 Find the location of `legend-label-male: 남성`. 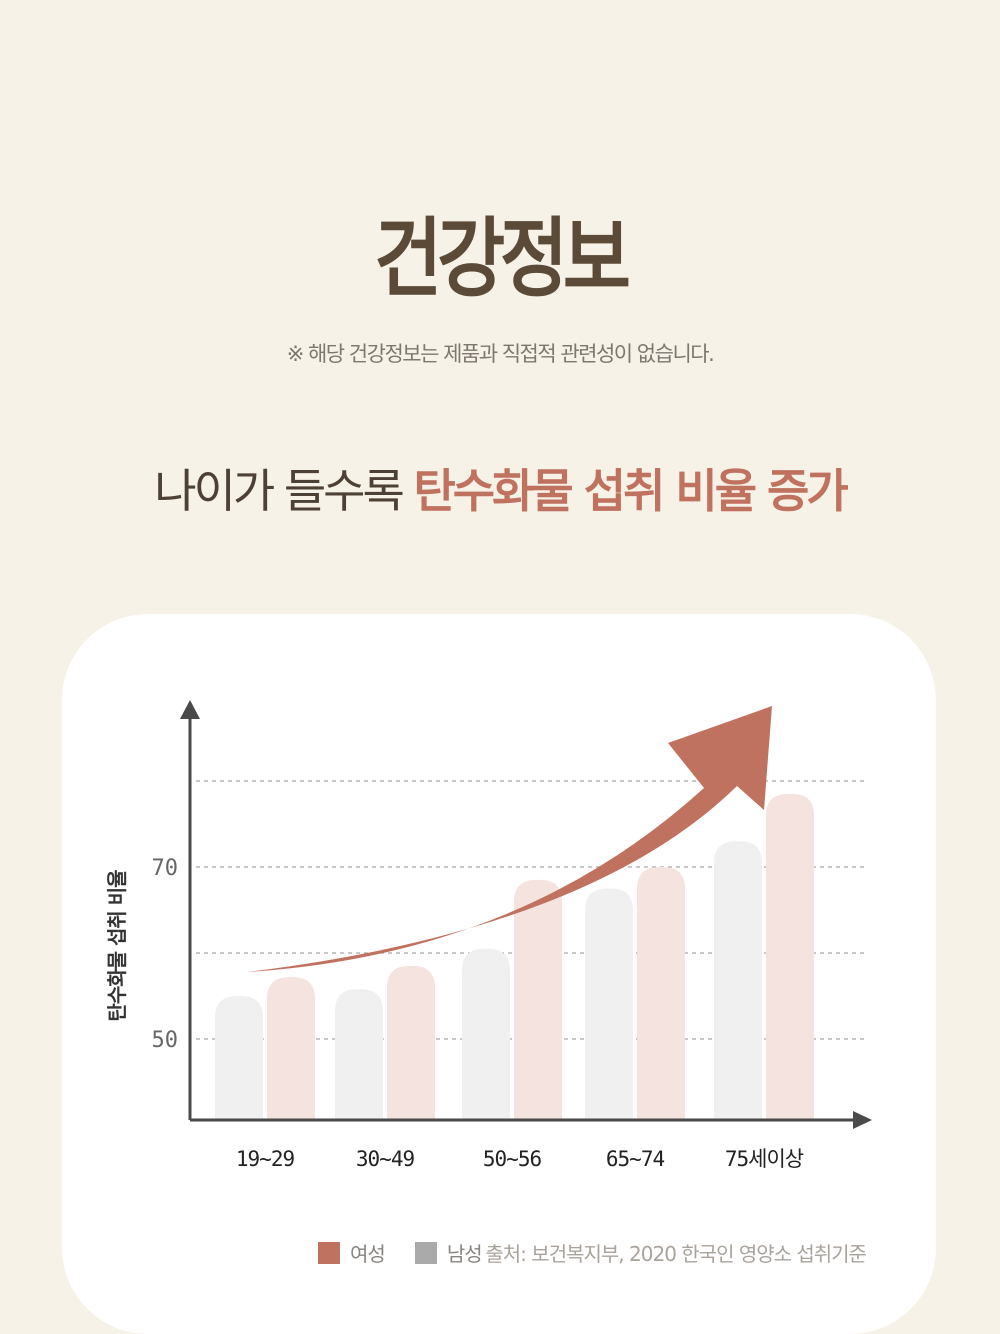

legend-label-male: 남성 is located at coordinates (464, 1254).